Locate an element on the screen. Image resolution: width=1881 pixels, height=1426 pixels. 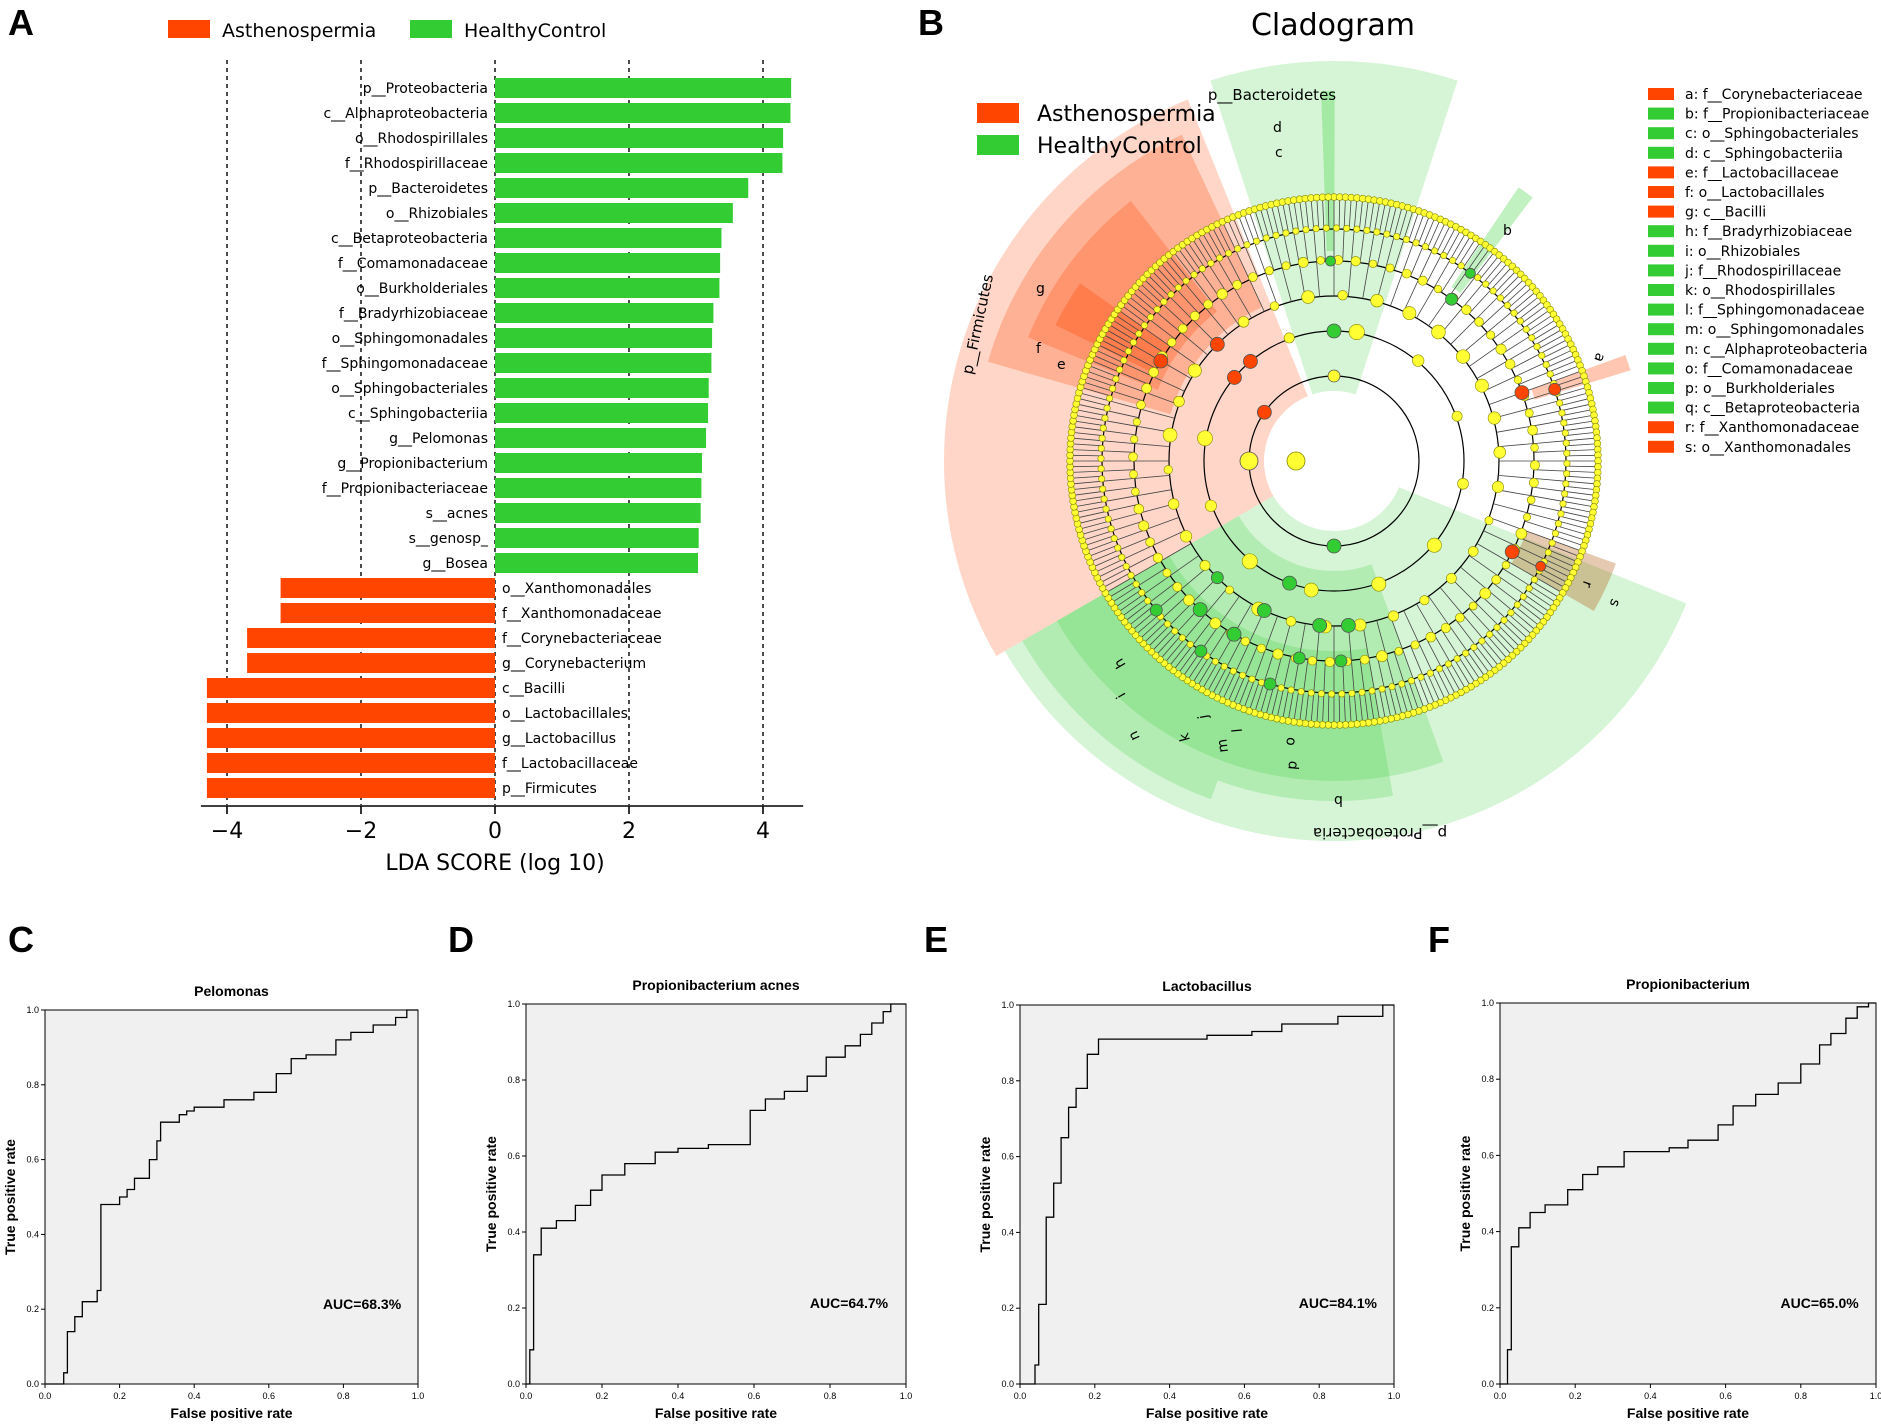
roc-y-tick-label-2: 0.4 is located at coordinates (513, 1232).